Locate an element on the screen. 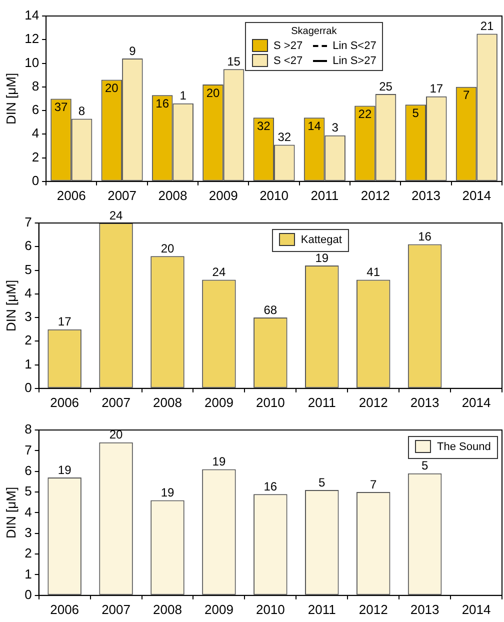  legend-label: Lin S>27 is located at coordinates (354, 60).